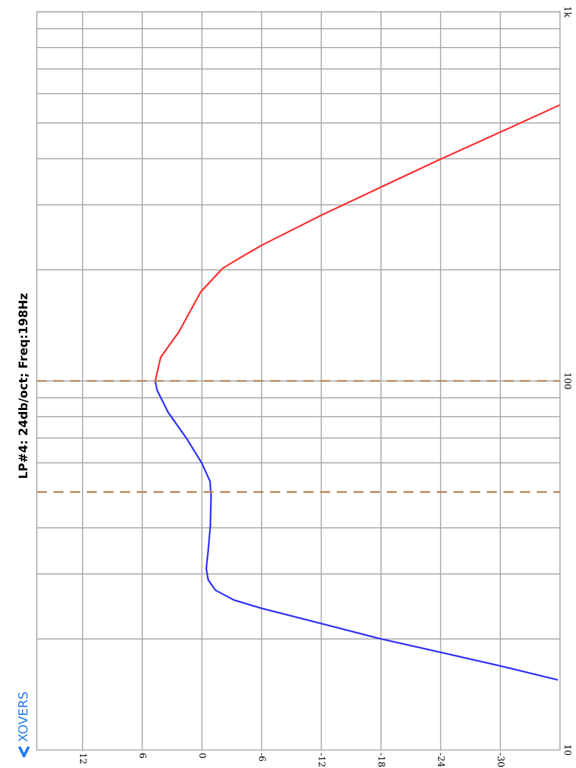 The image size is (576, 768). I want to click on x-tick-label: 6, so click(143, 755).